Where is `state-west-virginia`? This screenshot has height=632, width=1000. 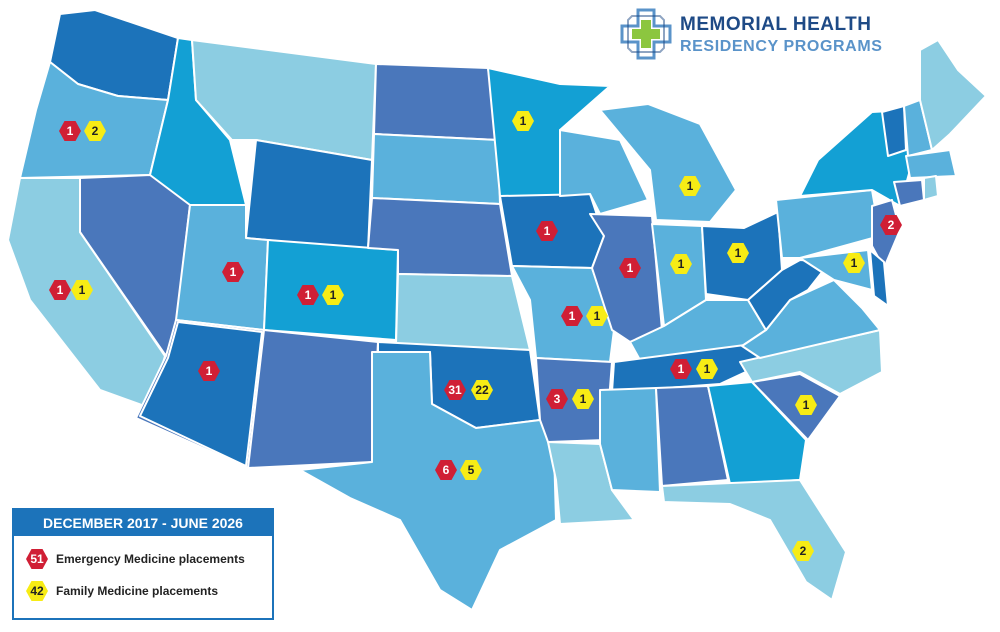
state-west-virginia is located at coordinates (789, 295).